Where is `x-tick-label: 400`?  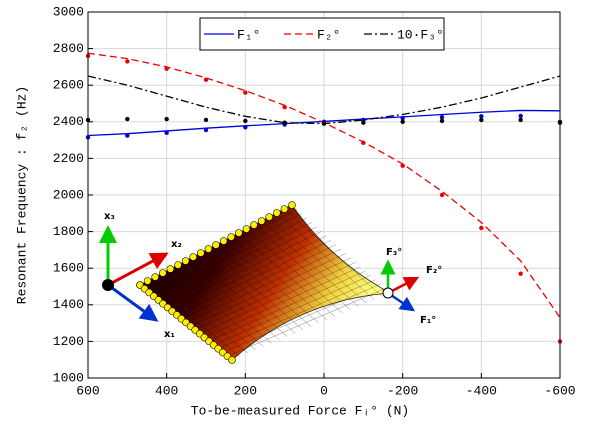 x-tick-label: 400 is located at coordinates (166, 390).